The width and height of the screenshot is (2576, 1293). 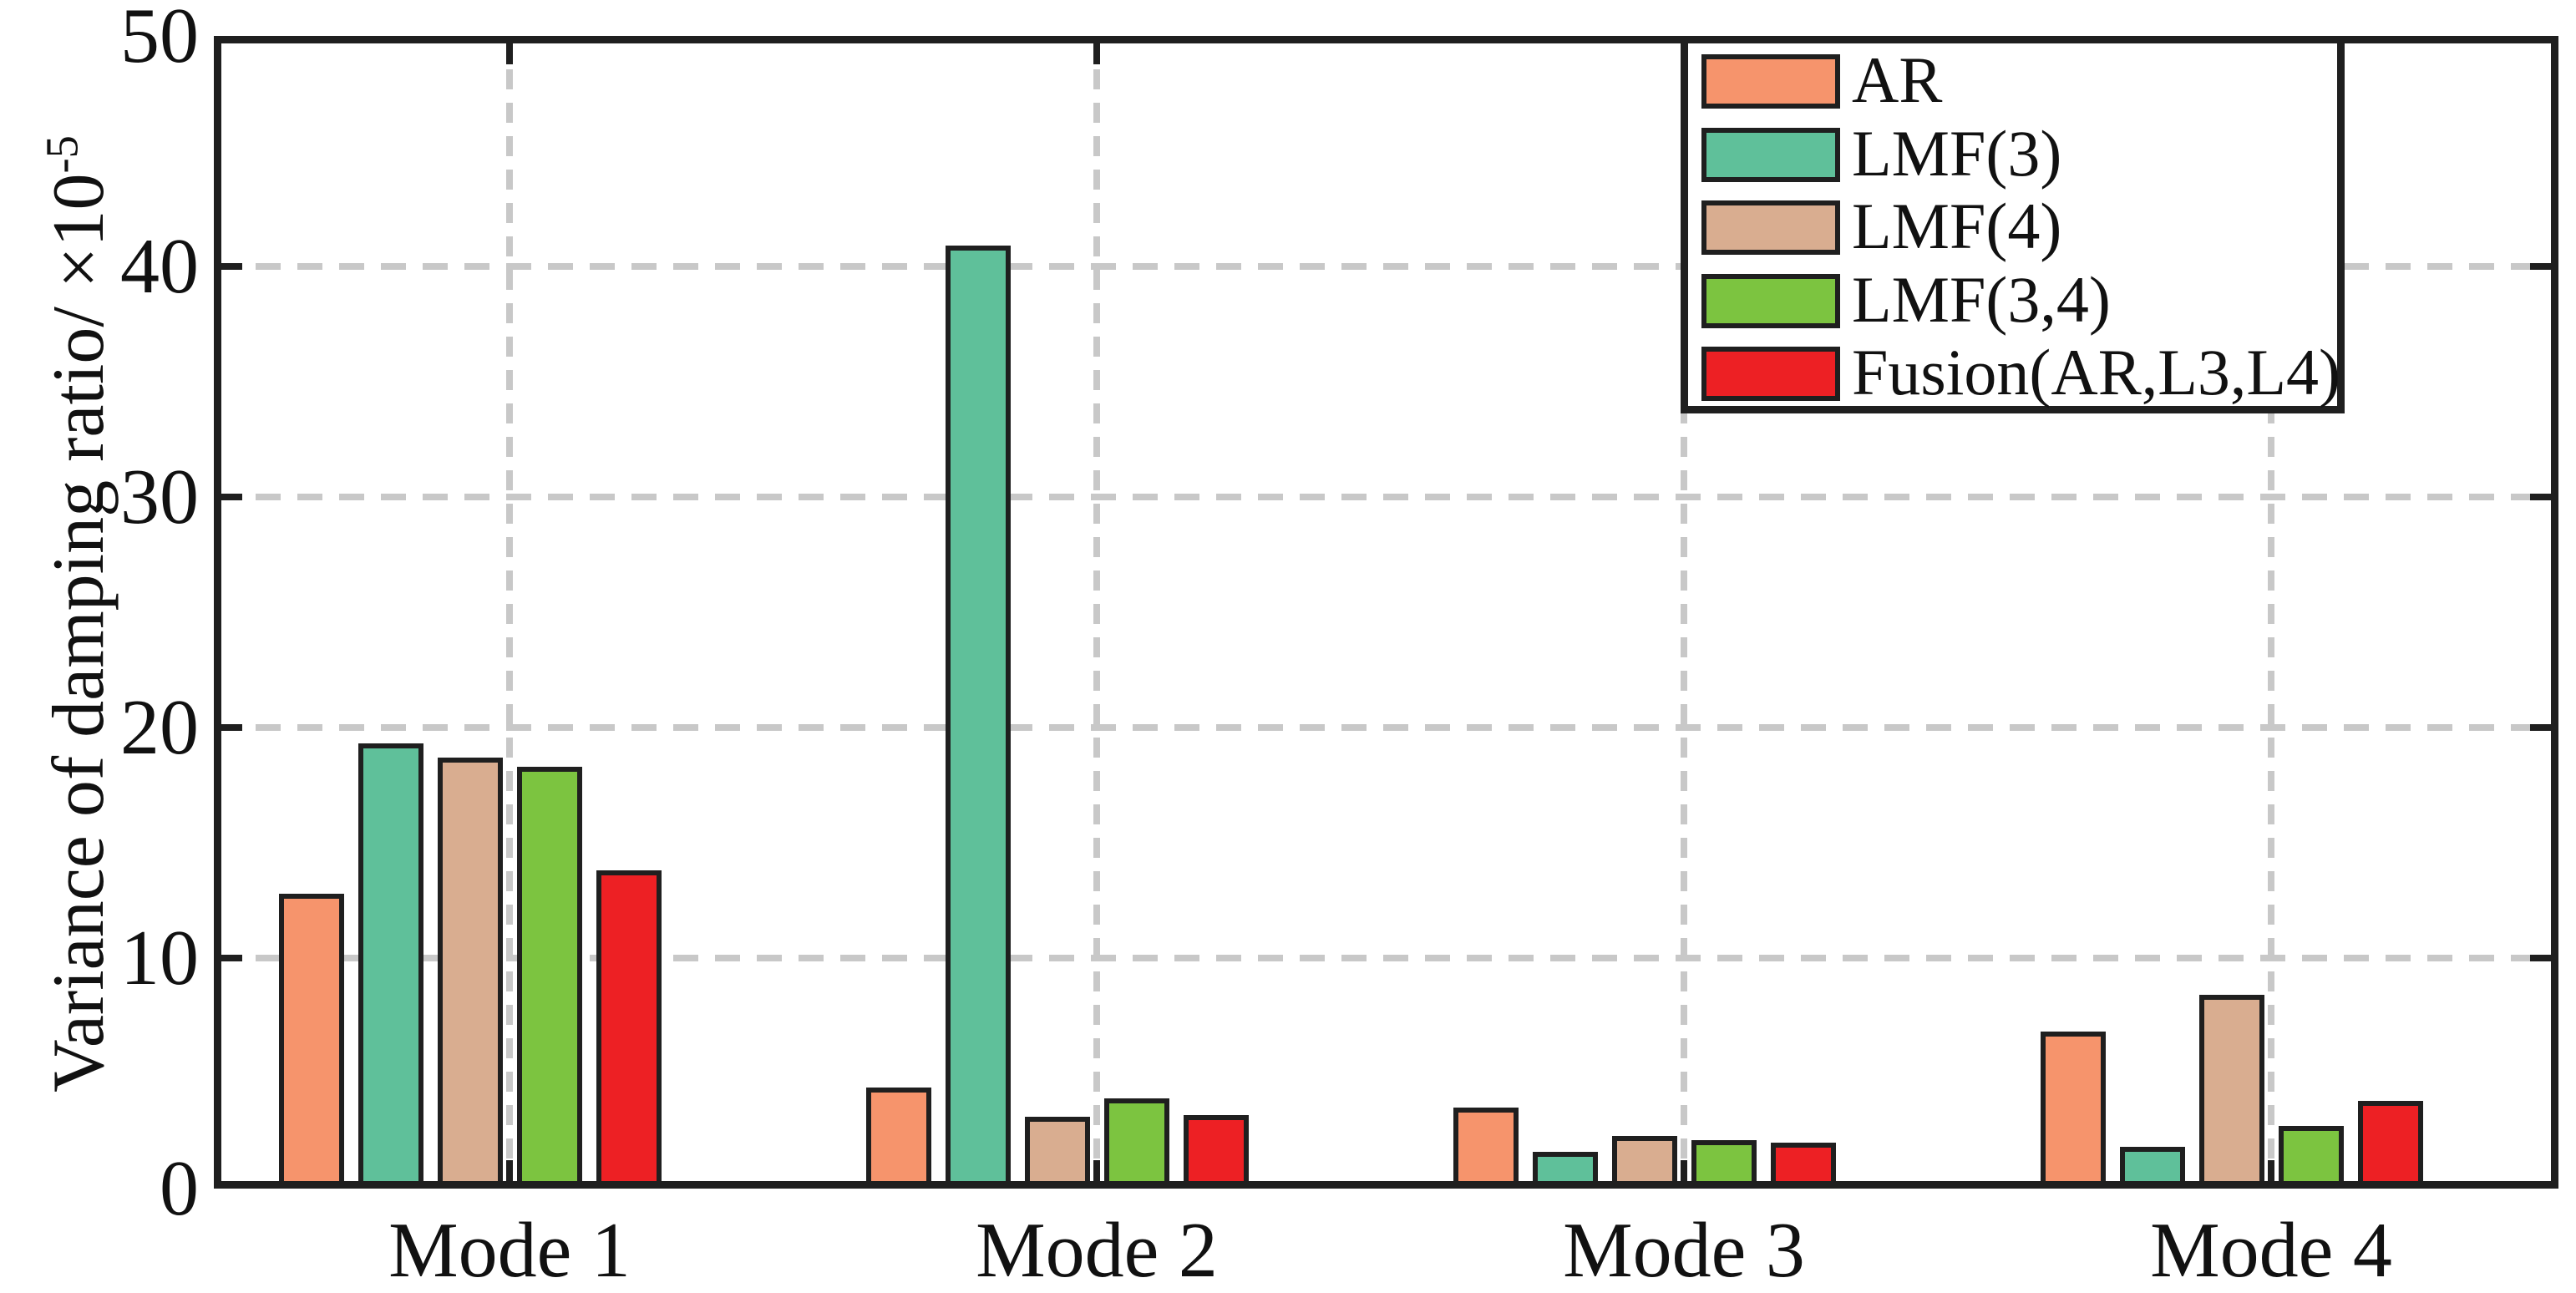 I want to click on y-axis-title-exponent: -5, so click(x=62, y=154).